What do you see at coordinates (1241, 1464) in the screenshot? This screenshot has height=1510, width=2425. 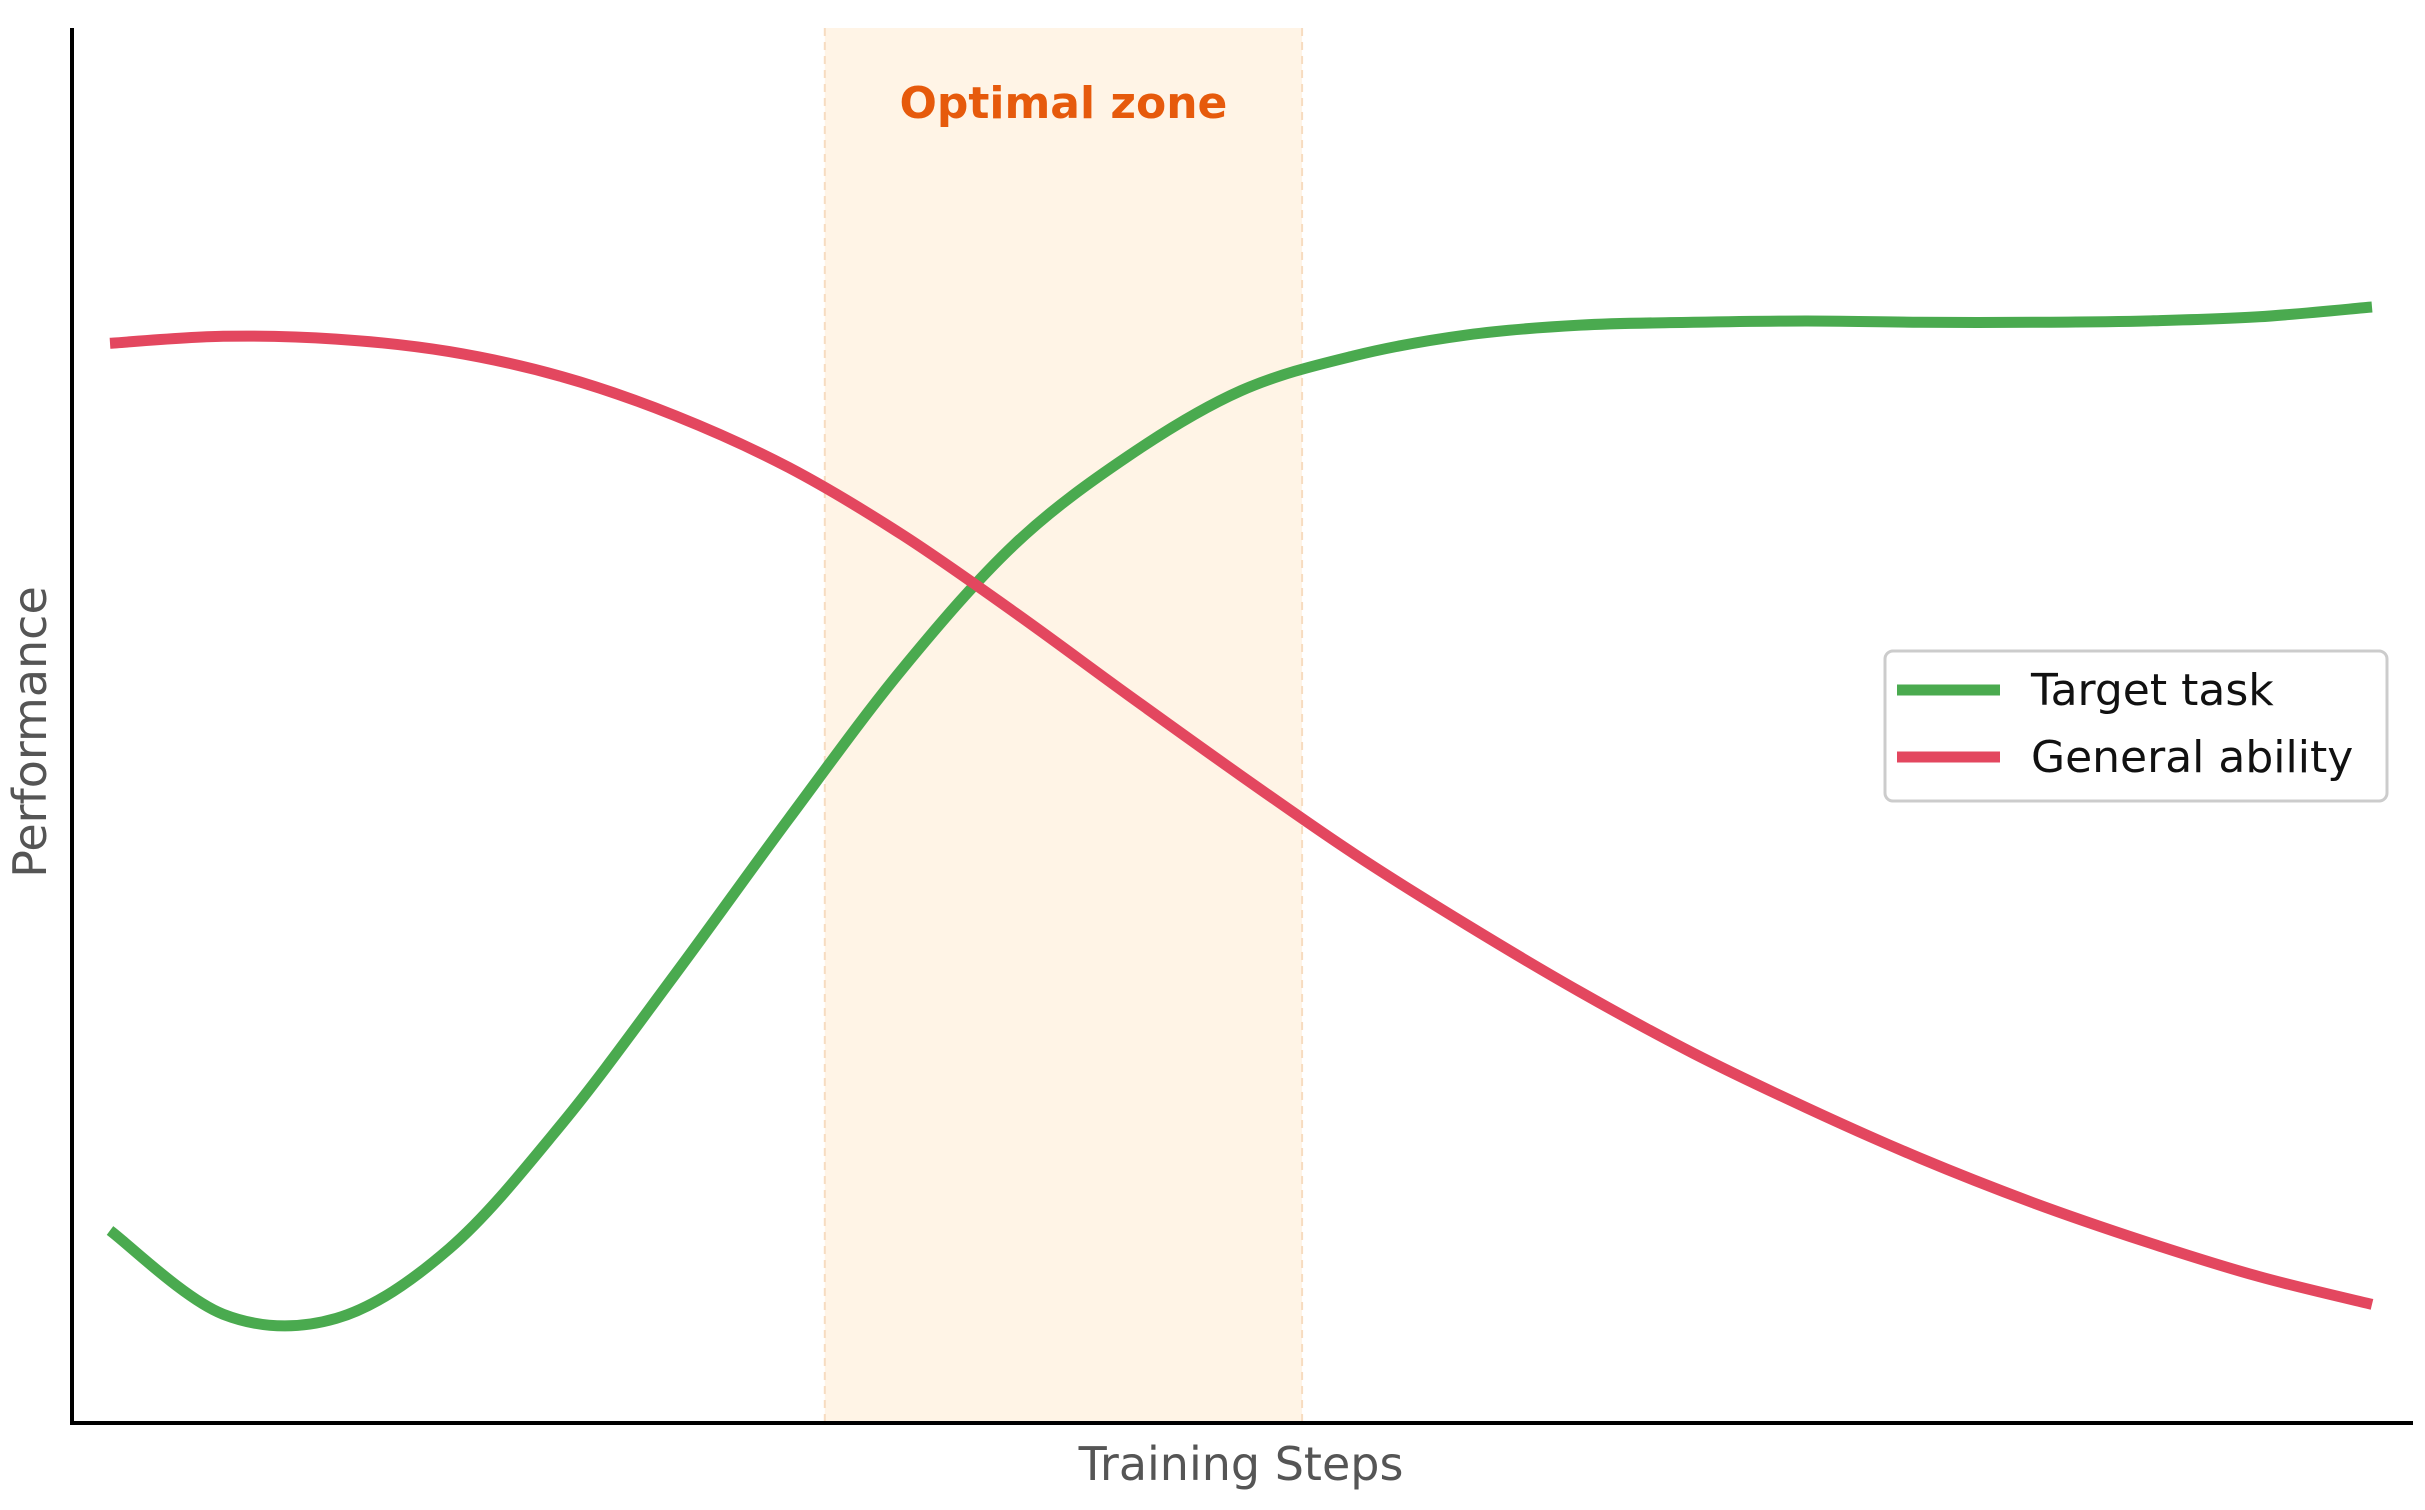 I see `x-axis-title: Training Steps` at bounding box center [1241, 1464].